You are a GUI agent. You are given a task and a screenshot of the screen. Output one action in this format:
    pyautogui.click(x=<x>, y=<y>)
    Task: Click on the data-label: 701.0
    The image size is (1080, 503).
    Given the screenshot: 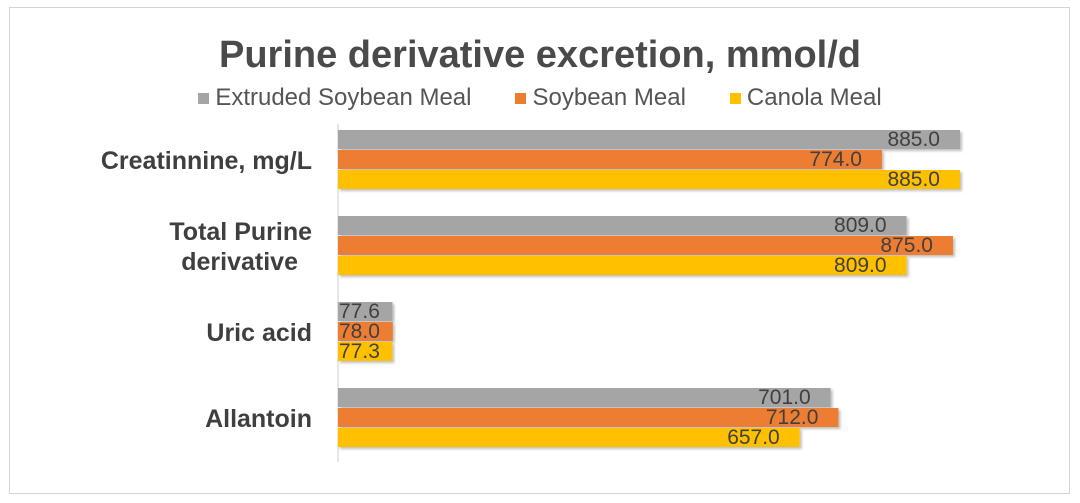 What is the action you would take?
    pyautogui.click(x=784, y=397)
    